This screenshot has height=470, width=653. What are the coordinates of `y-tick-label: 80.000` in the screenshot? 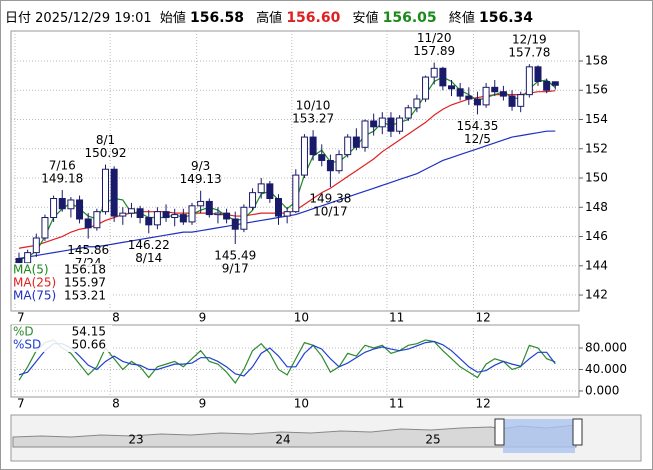 It's located at (606, 347).